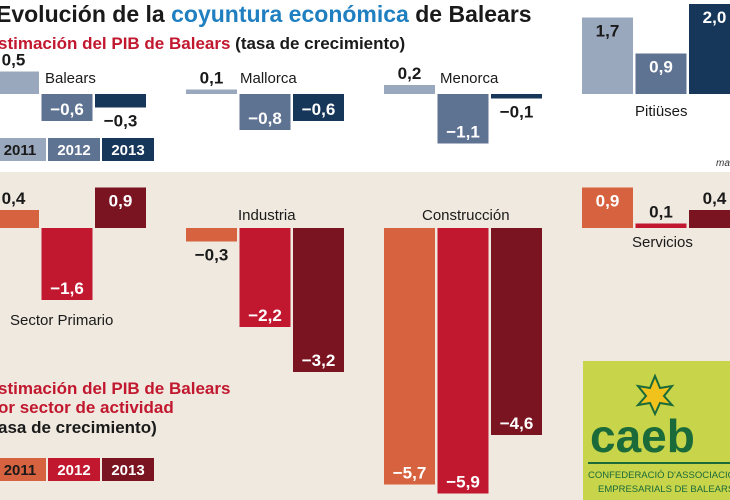 This screenshot has height=500, width=730. I want to click on bar-2012-servicios, so click(661, 225).